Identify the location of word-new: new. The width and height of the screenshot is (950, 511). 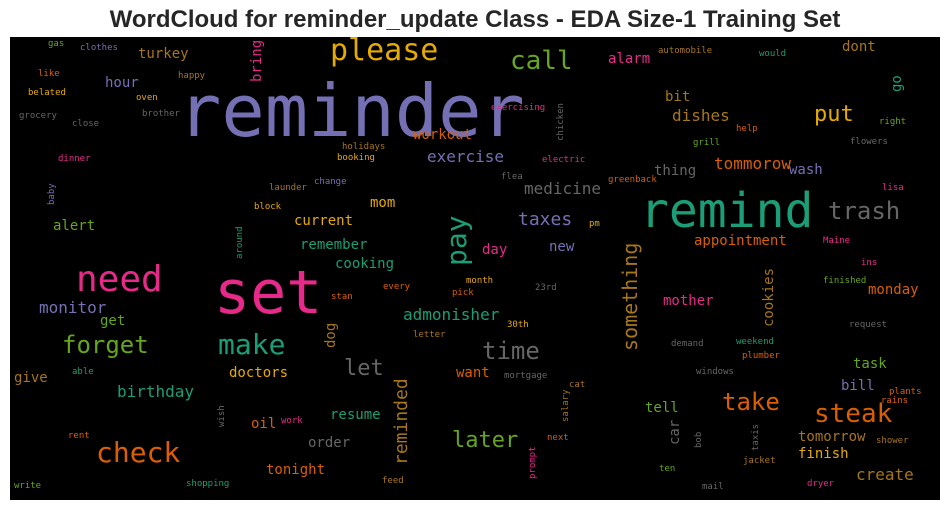
(562, 247).